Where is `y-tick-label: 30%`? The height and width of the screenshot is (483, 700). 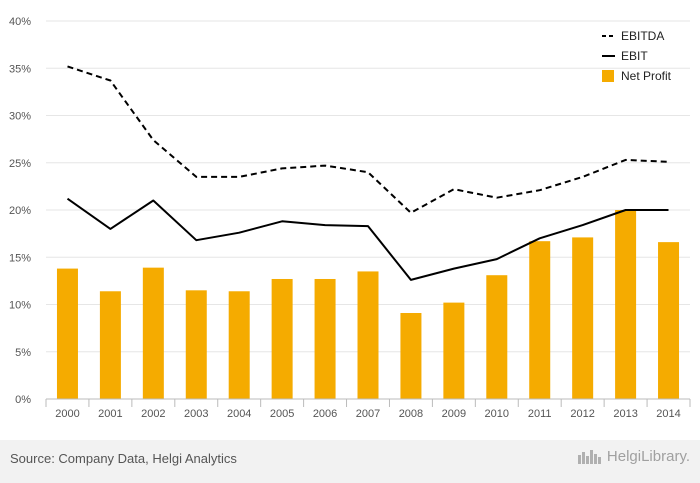 y-tick-label: 30% is located at coordinates (20, 117).